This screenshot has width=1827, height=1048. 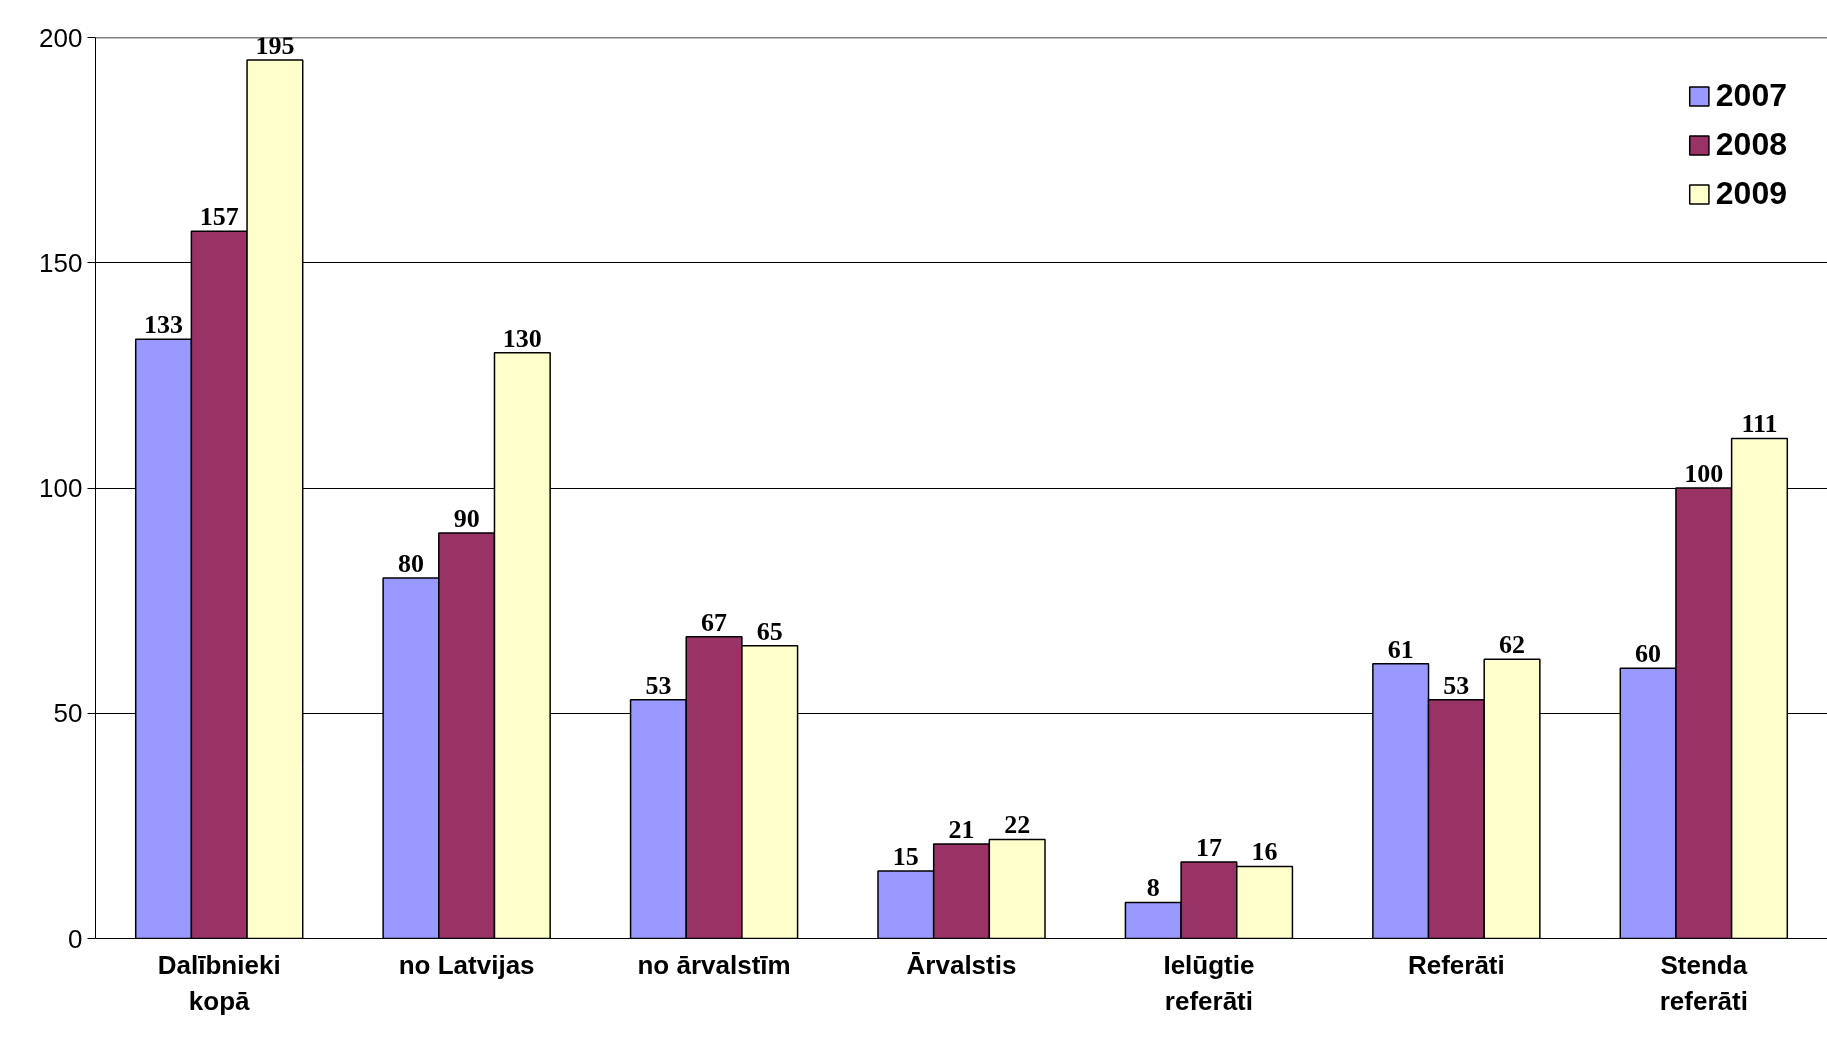 What do you see at coordinates (522, 338) in the screenshot?
I see `data-label: 130` at bounding box center [522, 338].